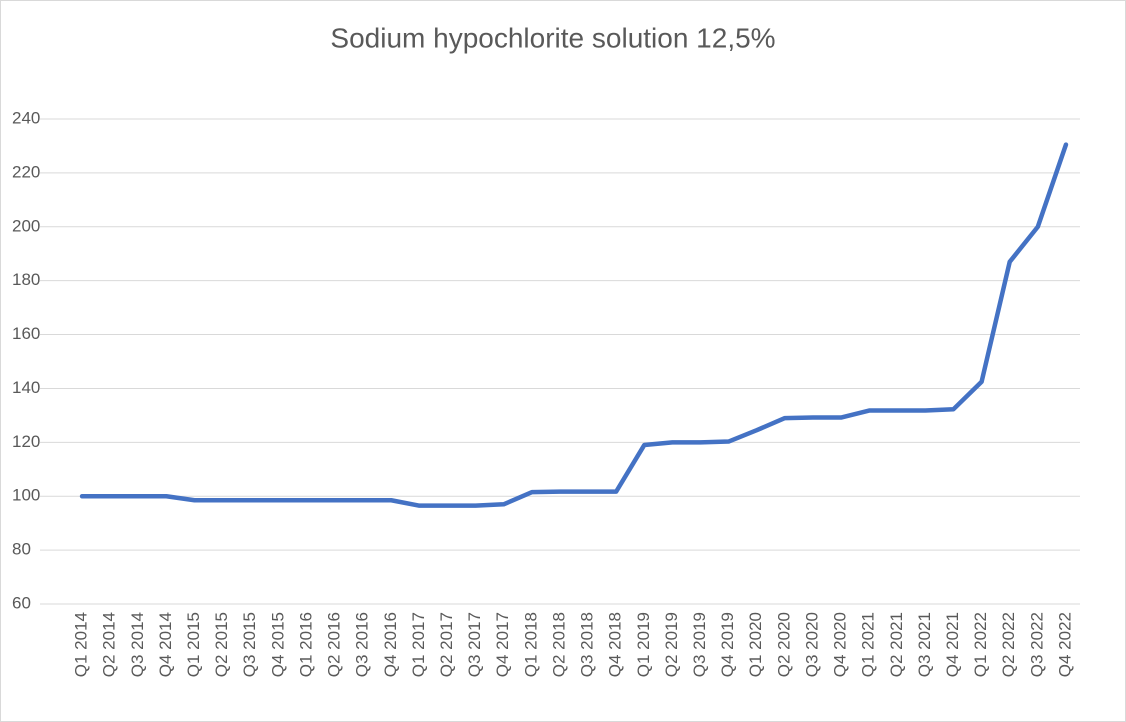 This screenshot has height=722, width=1126. What do you see at coordinates (165, 644) in the screenshot?
I see `x-tick-label: Q4 2014` at bounding box center [165, 644].